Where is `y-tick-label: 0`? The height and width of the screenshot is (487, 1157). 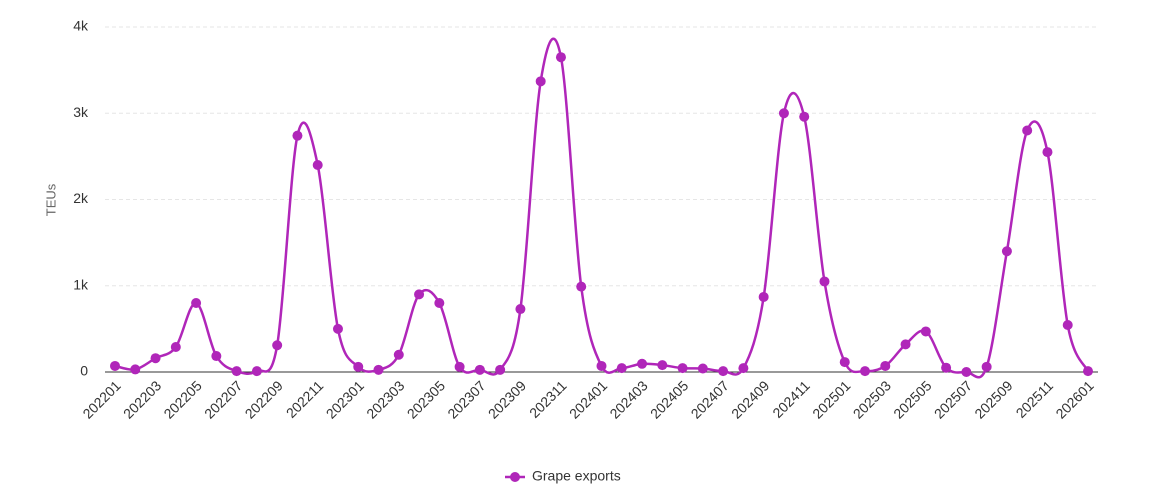
y-tick-label: 0 is located at coordinates (84, 371).